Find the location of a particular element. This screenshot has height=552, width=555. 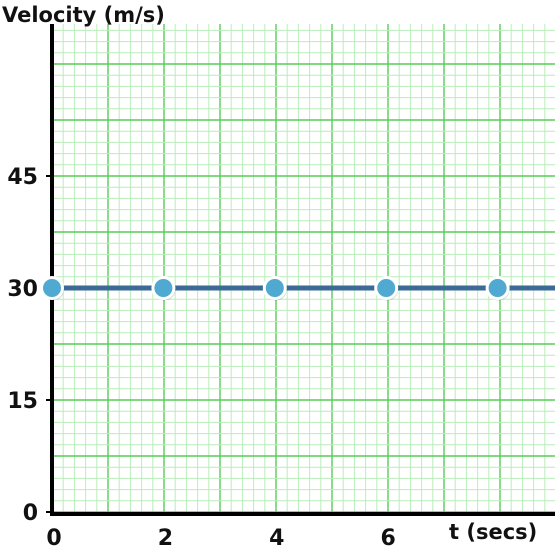

x-axis-label: t (secs) is located at coordinates (493, 532).